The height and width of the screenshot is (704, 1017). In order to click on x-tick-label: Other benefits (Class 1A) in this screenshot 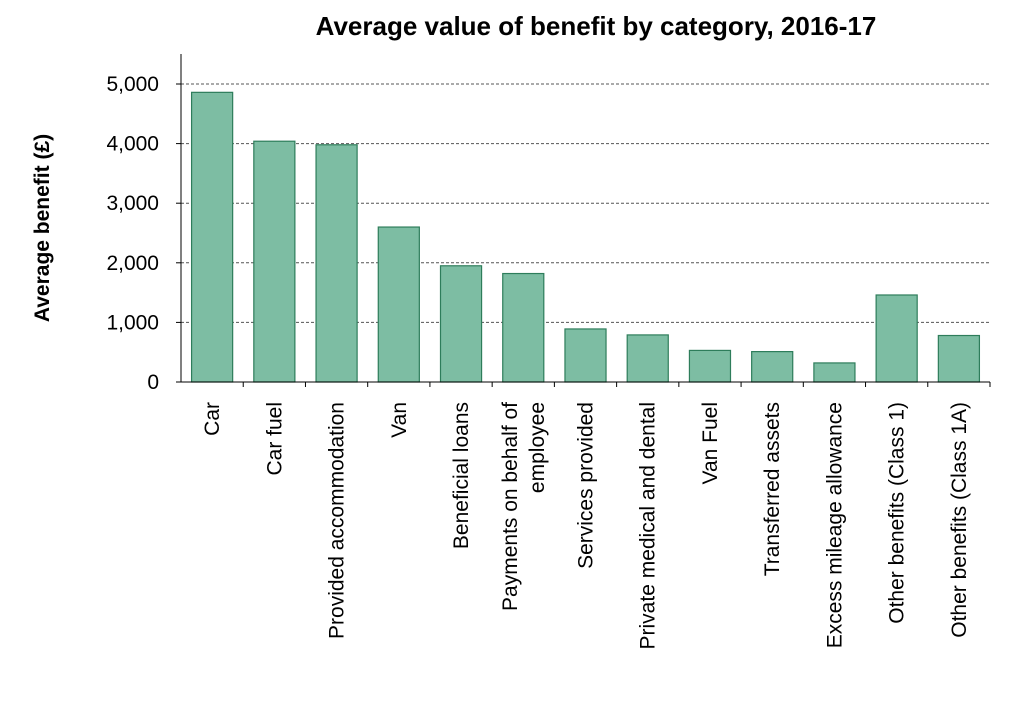, I will do `click(959, 520)`.